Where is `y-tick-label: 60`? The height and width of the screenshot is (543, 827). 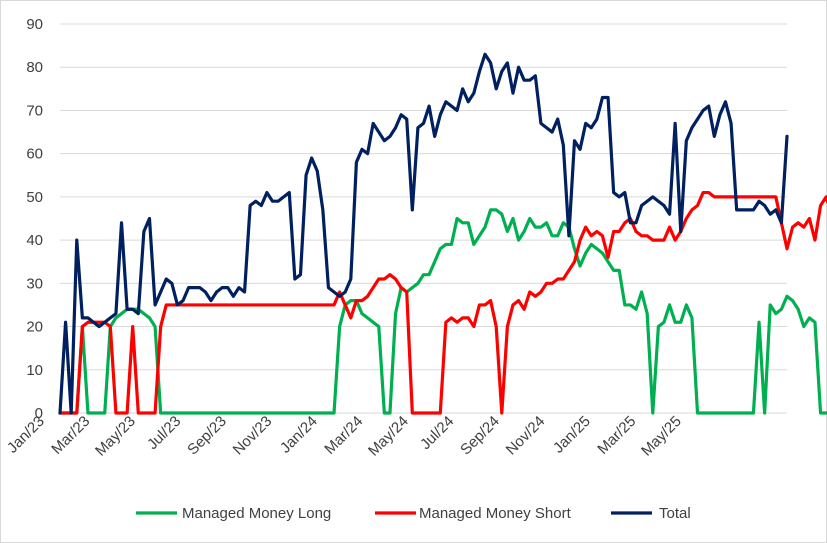 y-tick-label: 60 is located at coordinates (34, 154).